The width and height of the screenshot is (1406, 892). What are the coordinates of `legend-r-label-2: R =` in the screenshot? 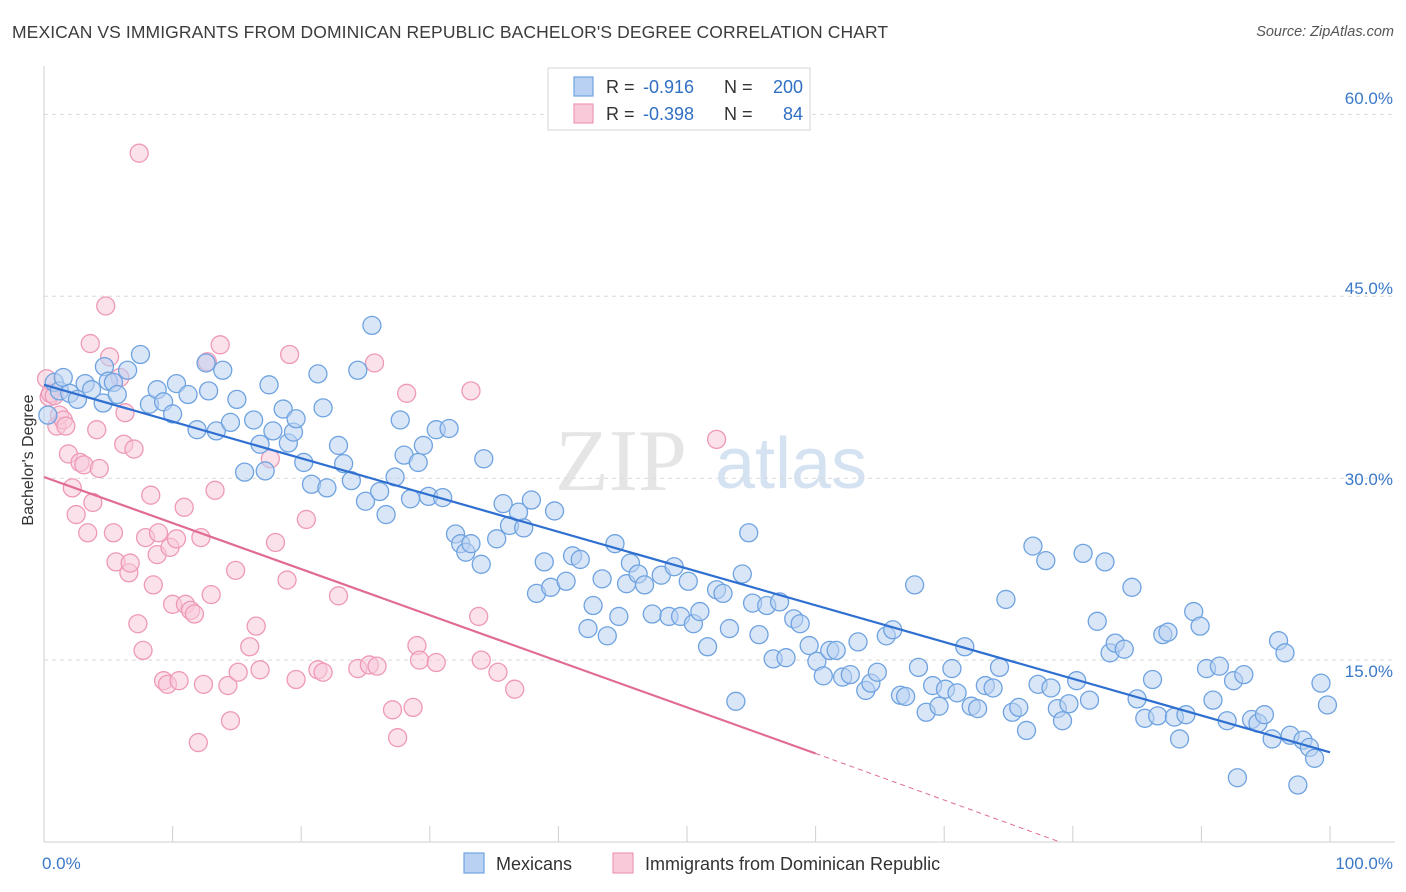 It's located at (620, 114).